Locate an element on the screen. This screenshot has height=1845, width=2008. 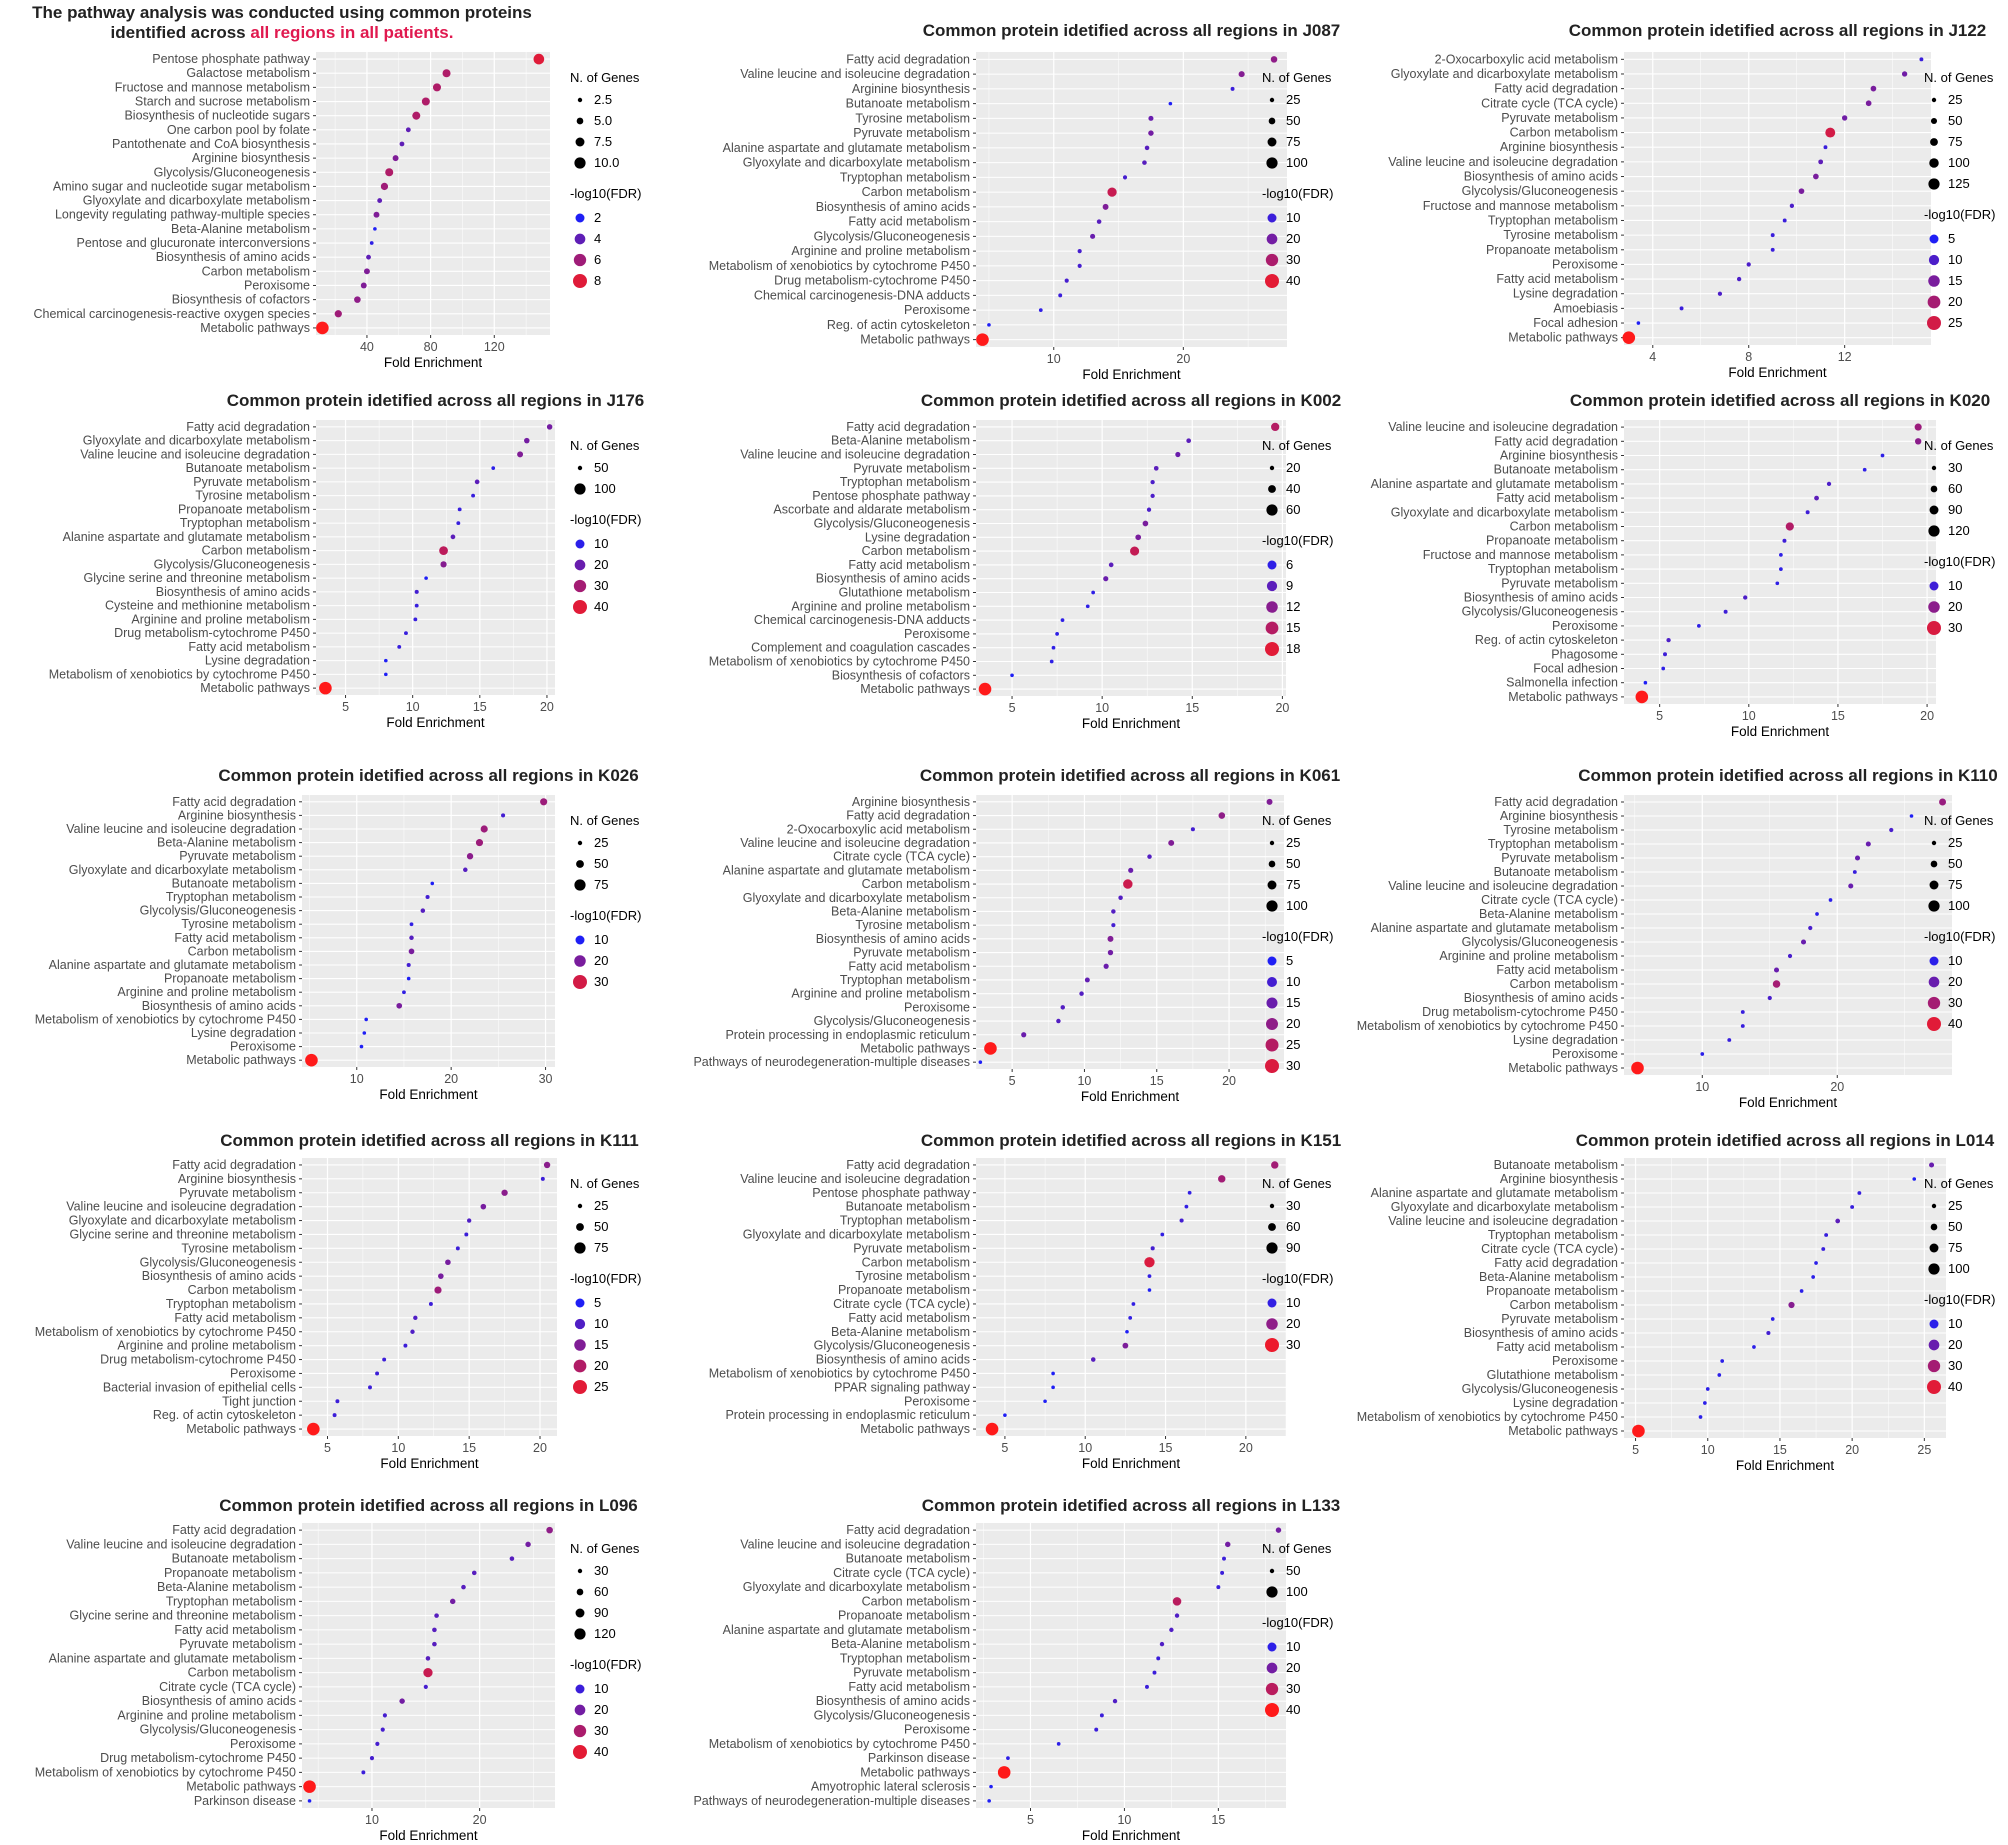
point-lysine-degradation is located at coordinates (1138, 537).